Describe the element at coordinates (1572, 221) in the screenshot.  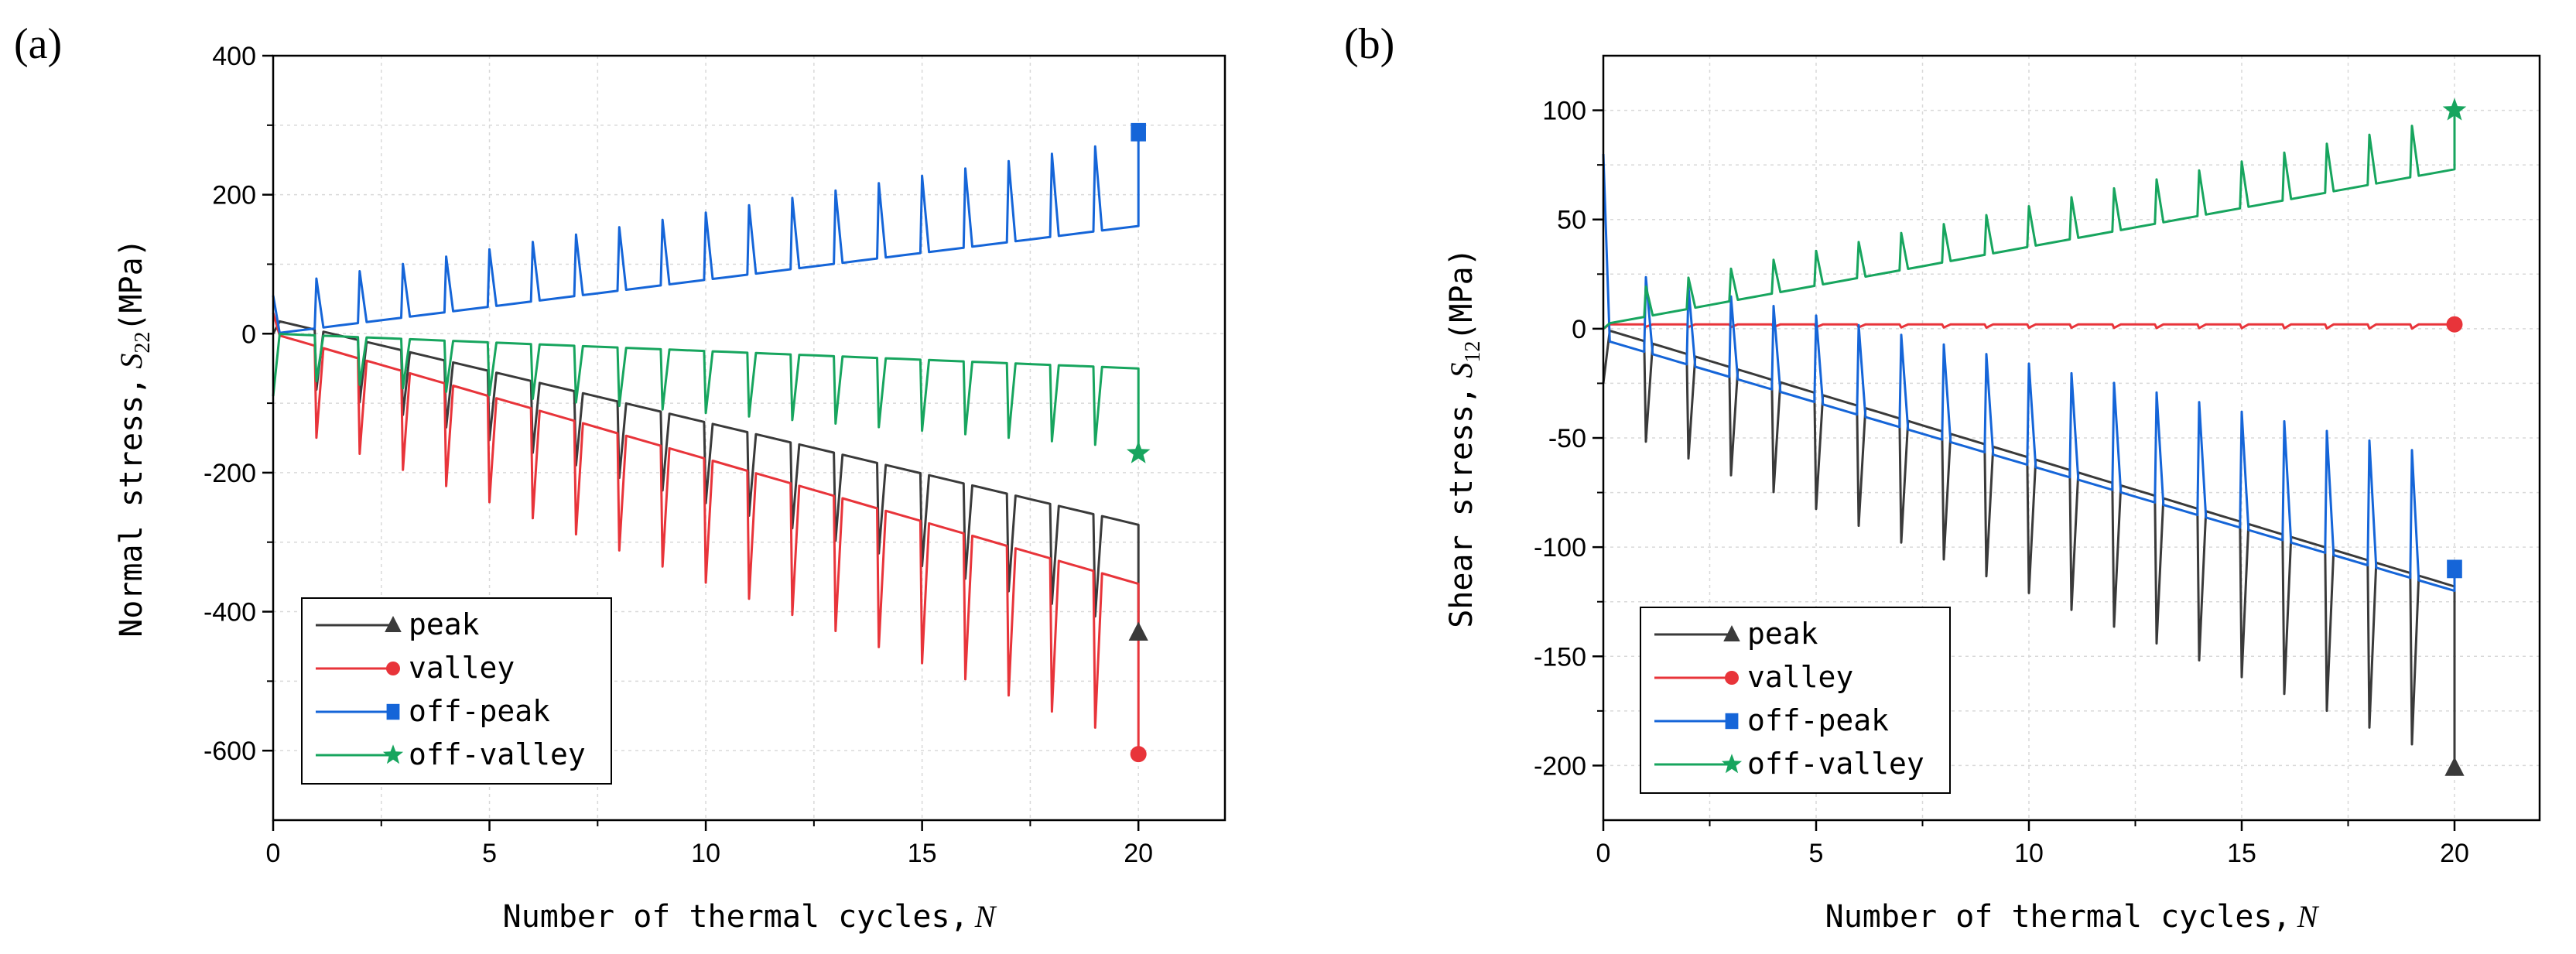
I see `y-tick-label: 50` at that location.